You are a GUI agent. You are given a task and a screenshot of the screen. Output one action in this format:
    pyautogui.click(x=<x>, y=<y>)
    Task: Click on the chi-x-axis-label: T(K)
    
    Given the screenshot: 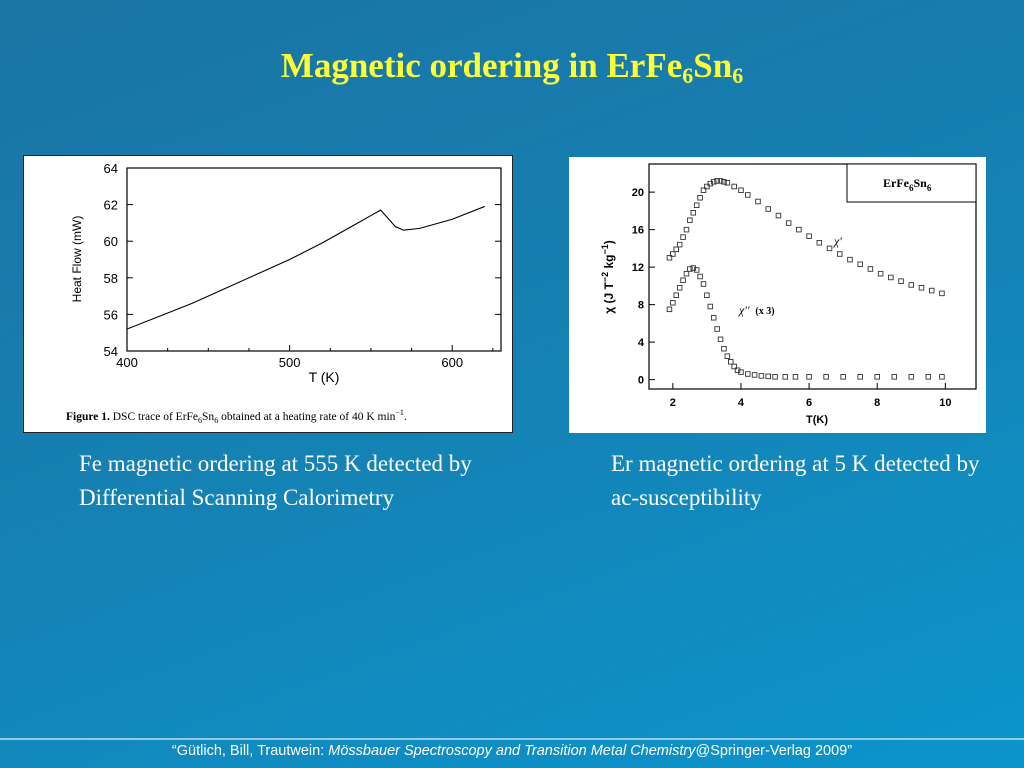 What is the action you would take?
    pyautogui.click(x=817, y=420)
    